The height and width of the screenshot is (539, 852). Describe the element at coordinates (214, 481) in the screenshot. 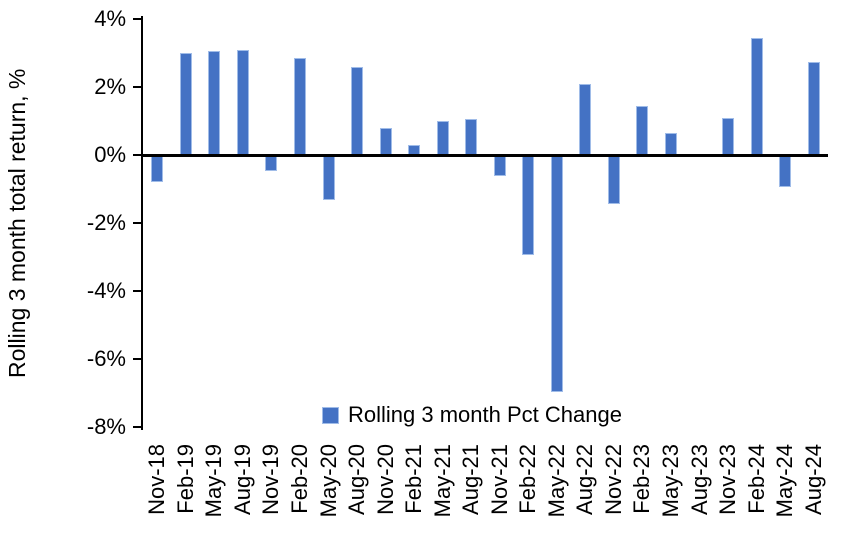

I see `x-tick-label-may-19: May-19` at that location.